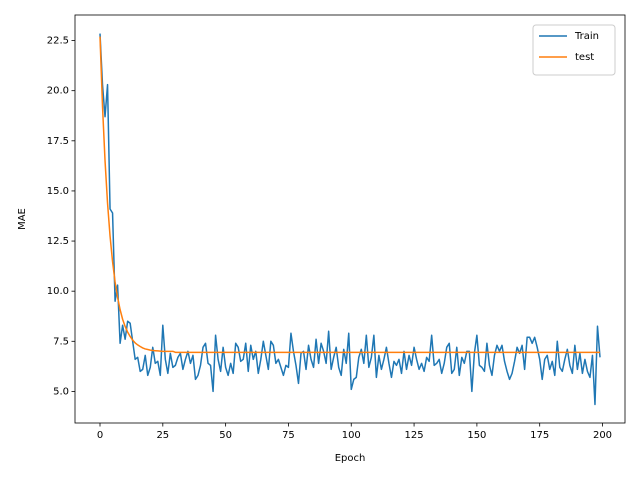 Image resolution: width=640 pixels, height=480 pixels. What do you see at coordinates (584, 57) in the screenshot?
I see `legend-label: test` at bounding box center [584, 57].